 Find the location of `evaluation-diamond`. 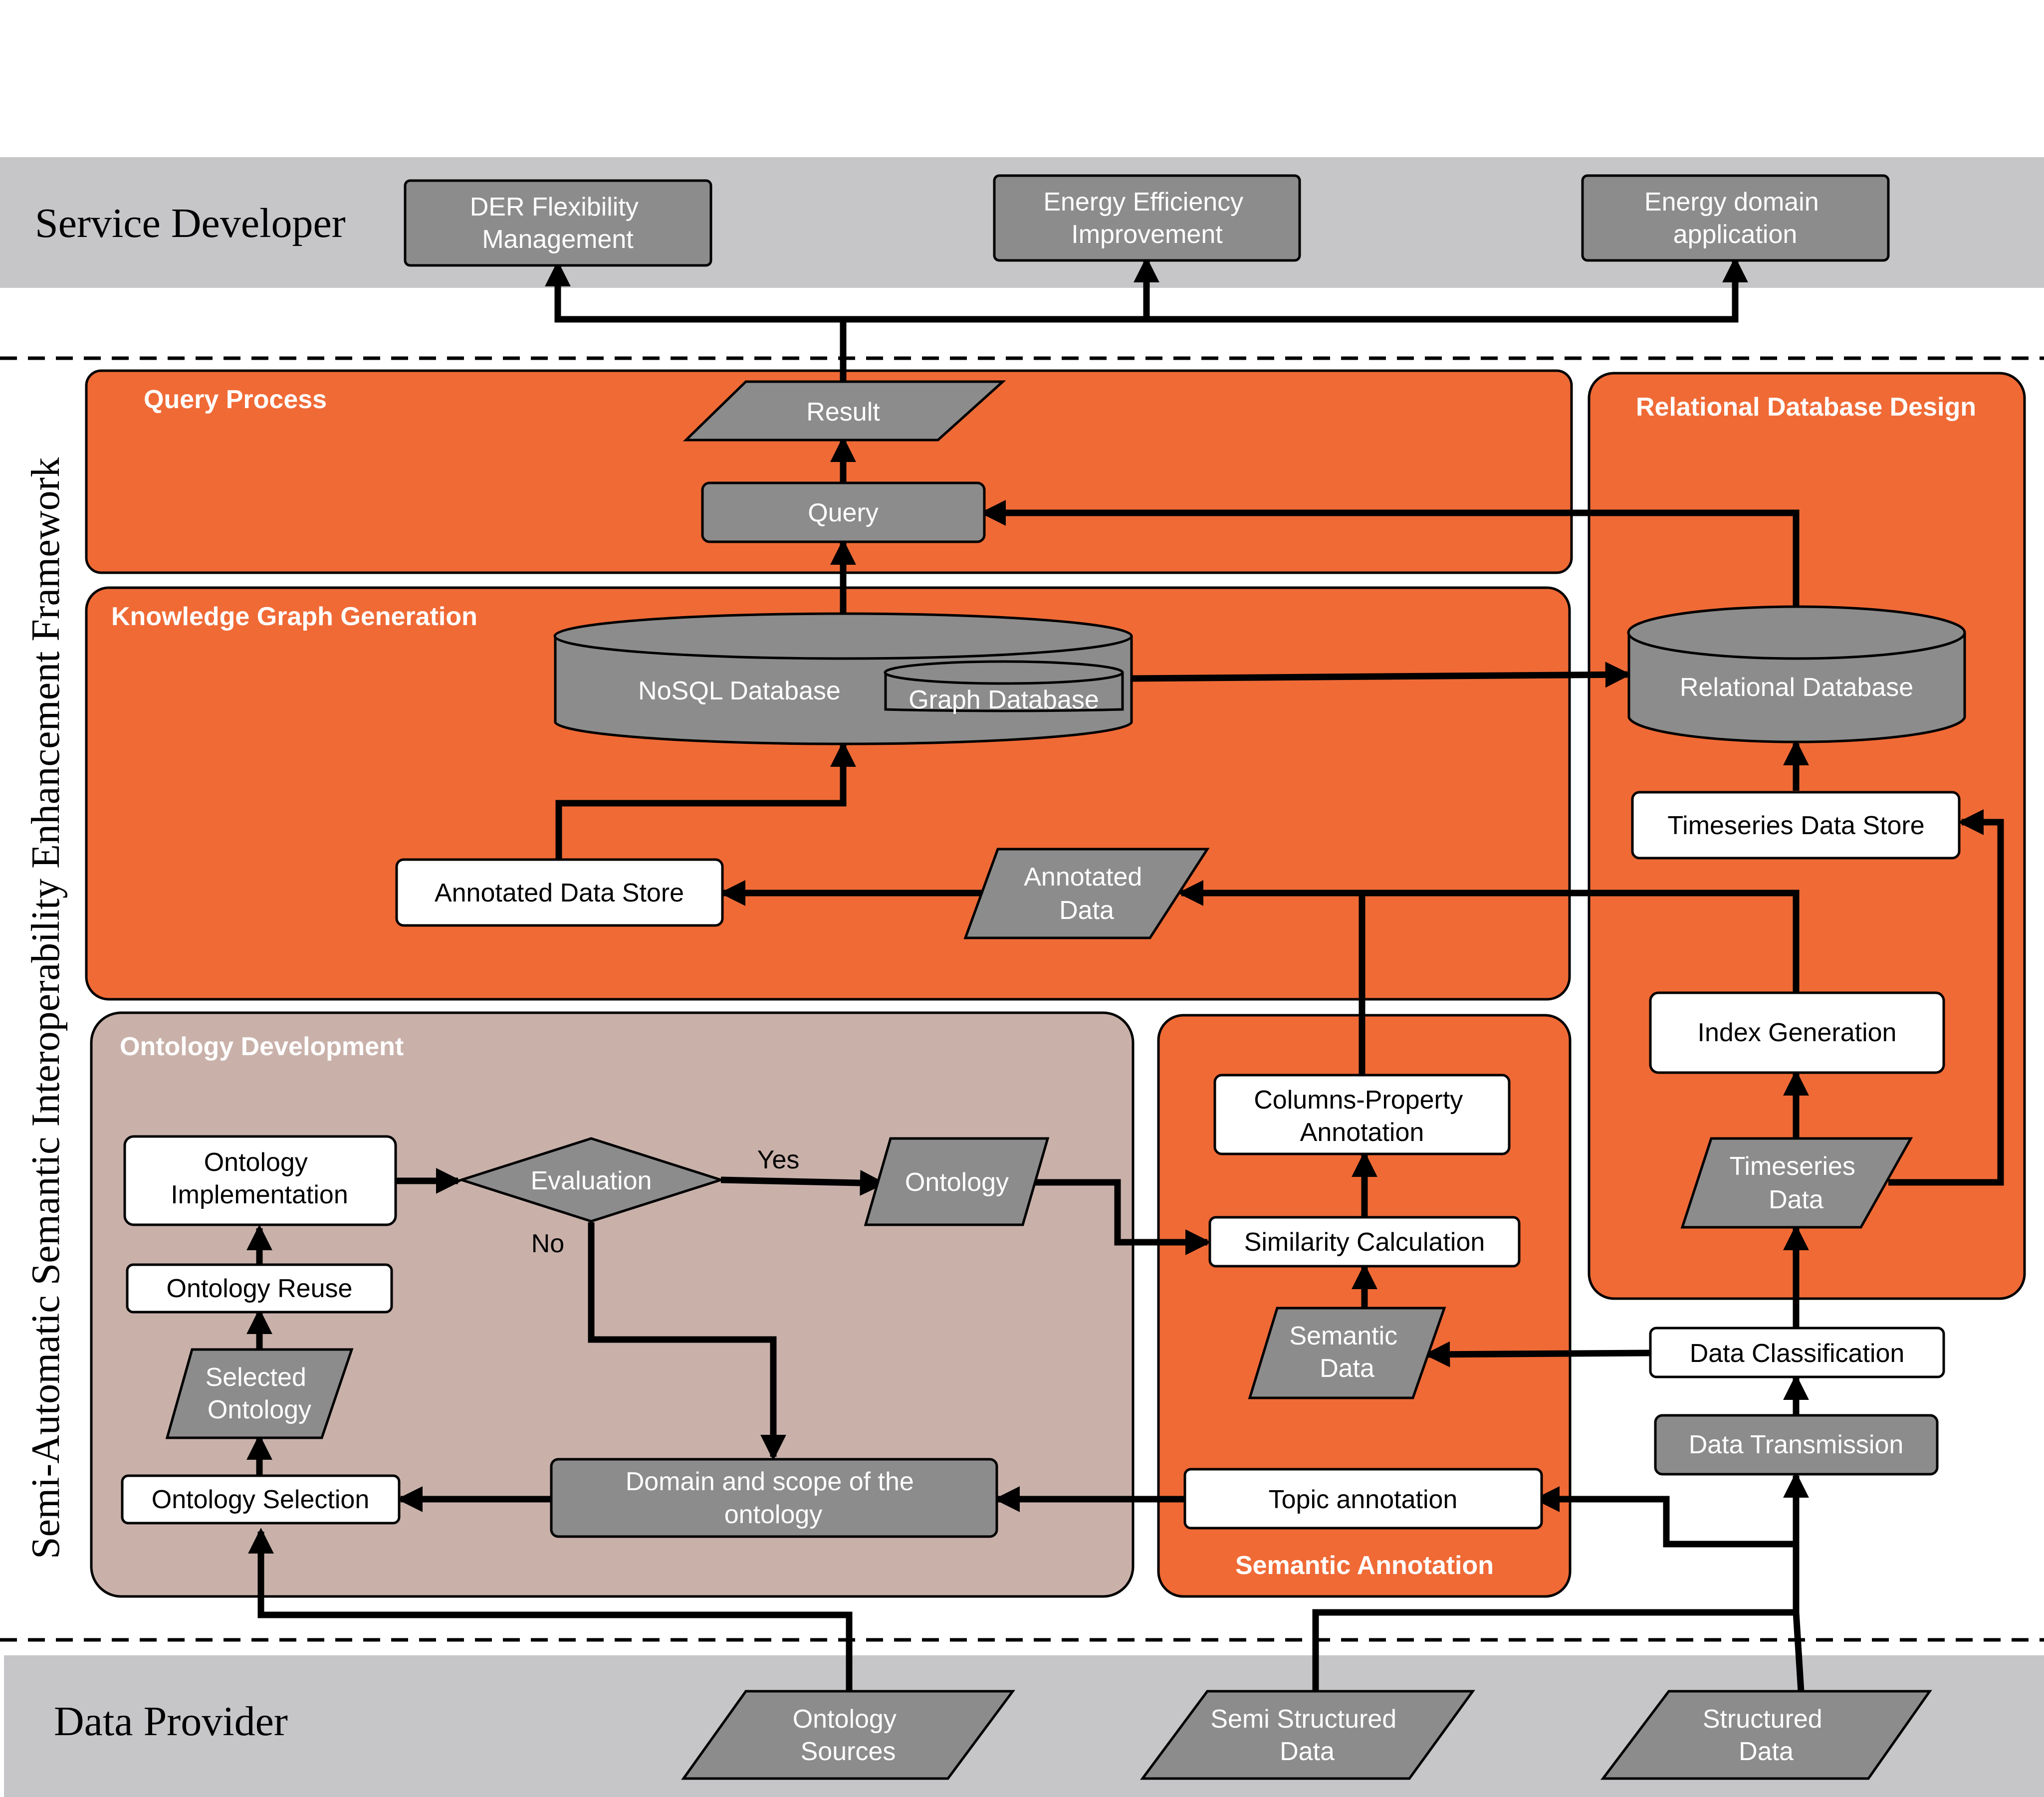

evaluation-diamond is located at coordinates (591, 1180).